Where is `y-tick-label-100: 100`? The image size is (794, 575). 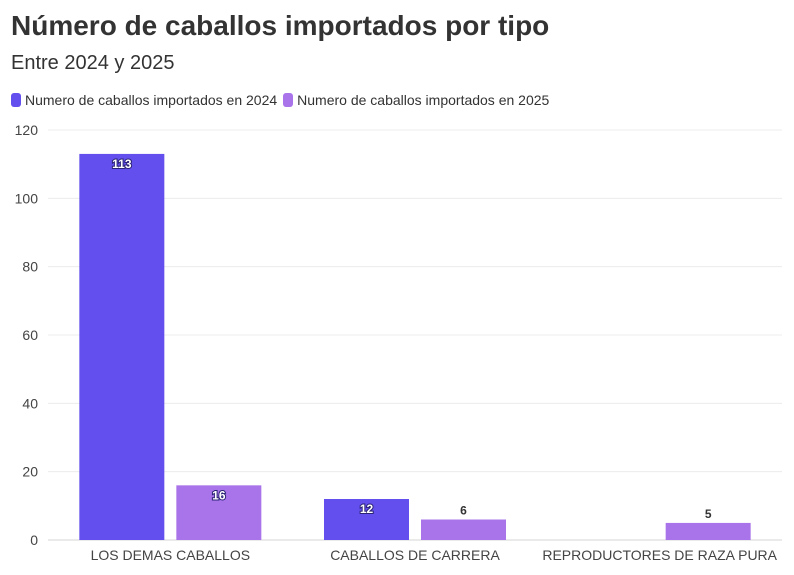 y-tick-label-100: 100 is located at coordinates (27, 198).